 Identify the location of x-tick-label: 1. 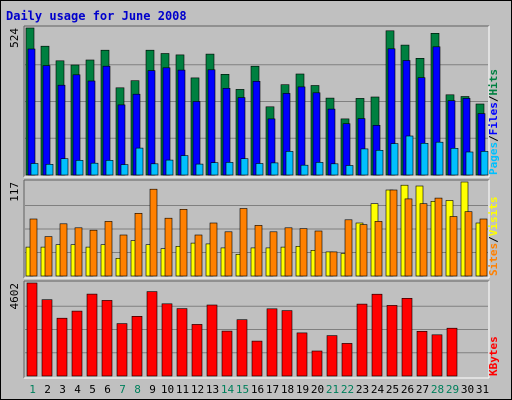
(32, 389).